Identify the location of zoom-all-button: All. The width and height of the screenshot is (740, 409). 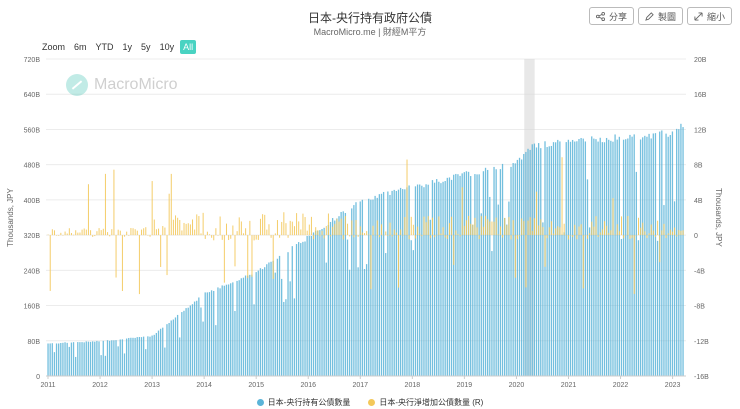
(188, 47).